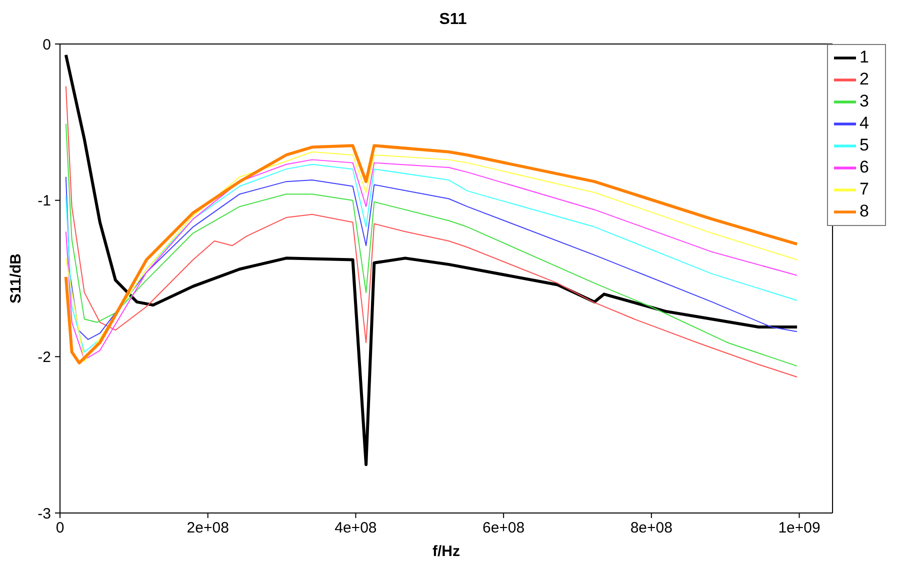 The width and height of the screenshot is (898, 563). I want to click on x-tick-label: 6e+08, so click(503, 528).